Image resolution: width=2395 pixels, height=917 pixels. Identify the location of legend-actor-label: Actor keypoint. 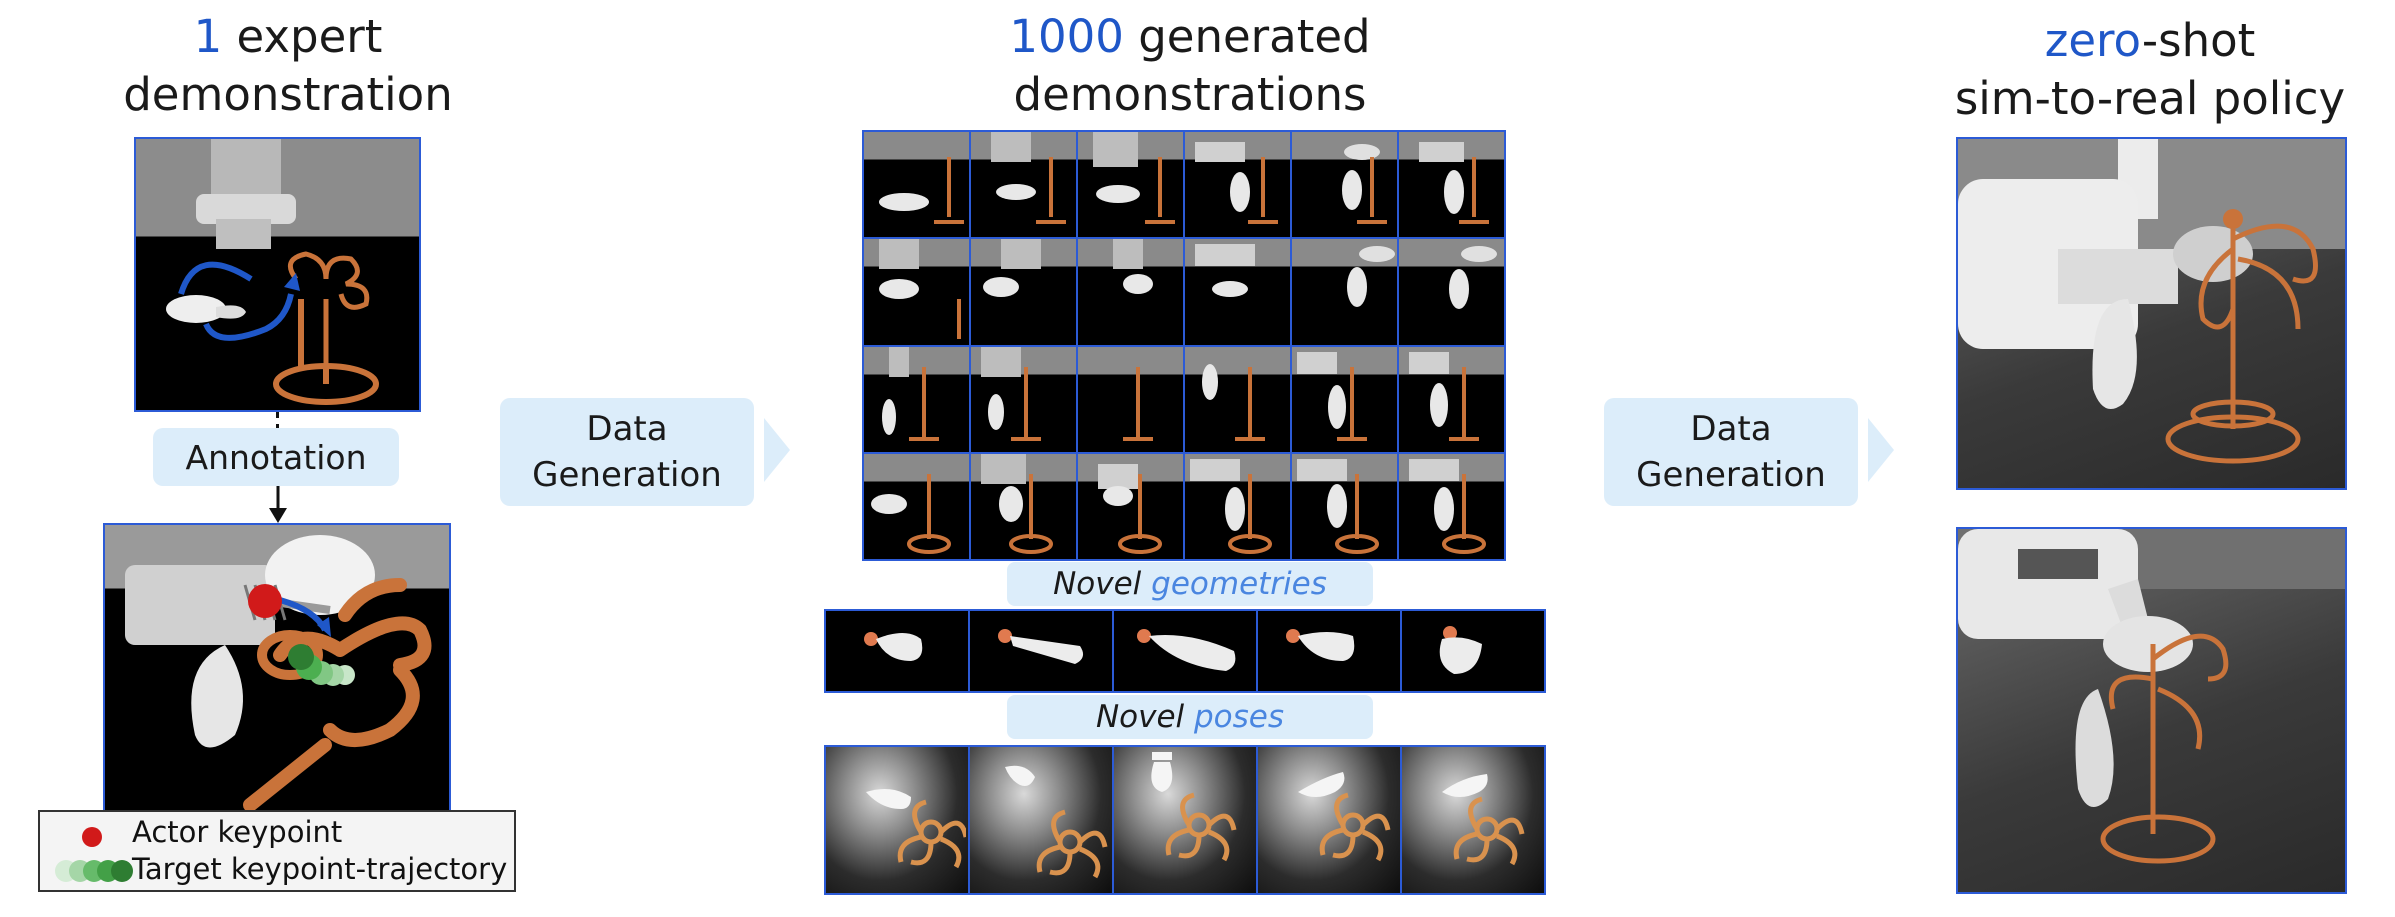
(237, 832).